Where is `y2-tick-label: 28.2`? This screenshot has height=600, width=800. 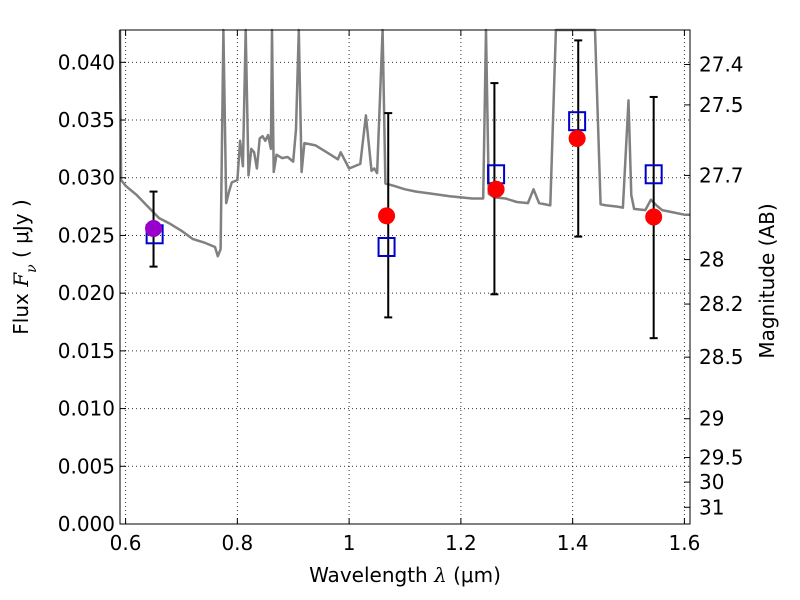 y2-tick-label: 28.2 is located at coordinates (721, 304).